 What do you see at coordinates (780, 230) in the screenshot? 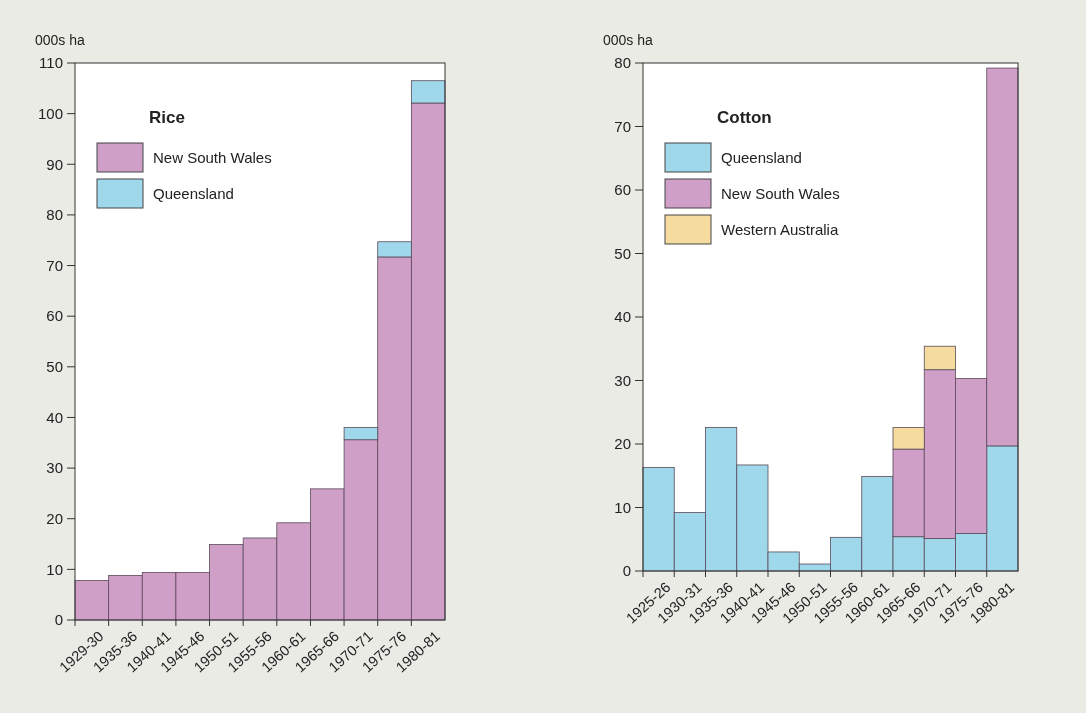
I see `legend-label: Western Australia` at bounding box center [780, 230].